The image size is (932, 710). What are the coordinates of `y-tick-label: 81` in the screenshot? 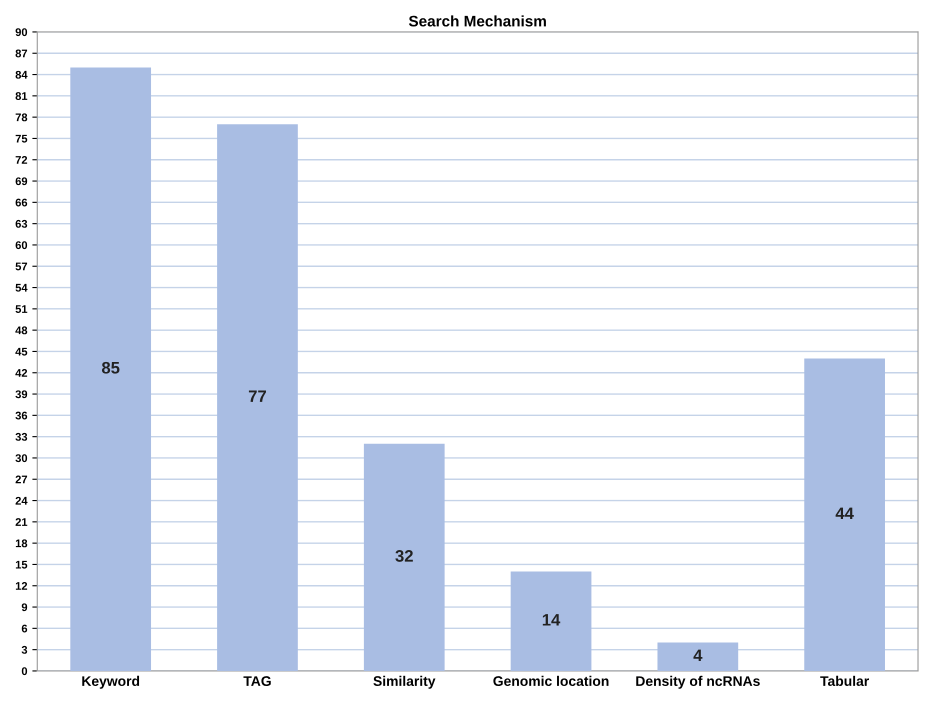 It's located at (22, 96).